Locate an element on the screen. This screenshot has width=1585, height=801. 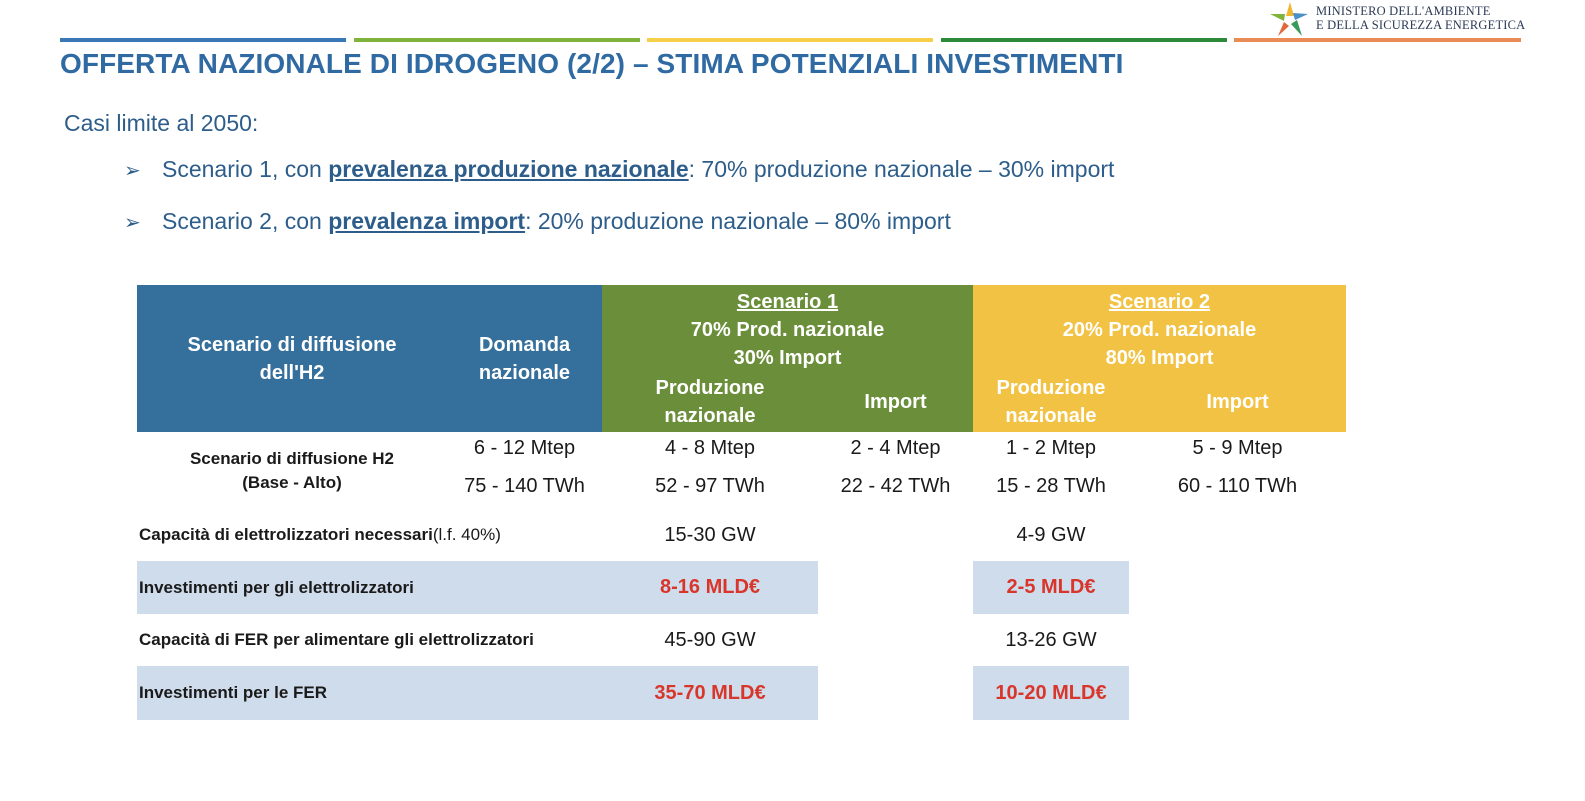
header-rule-yellow is located at coordinates (790, 40).